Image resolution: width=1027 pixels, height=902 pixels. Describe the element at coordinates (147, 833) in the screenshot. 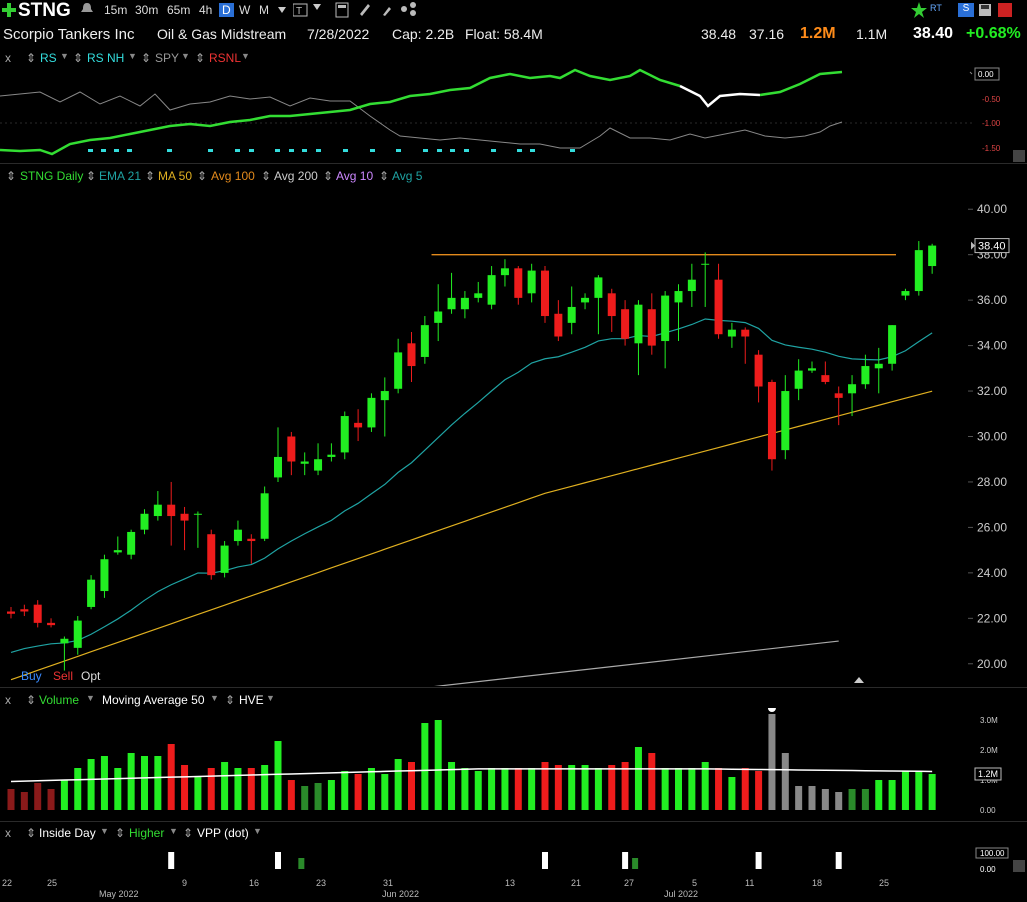

I see `higher-label: Higher` at that location.